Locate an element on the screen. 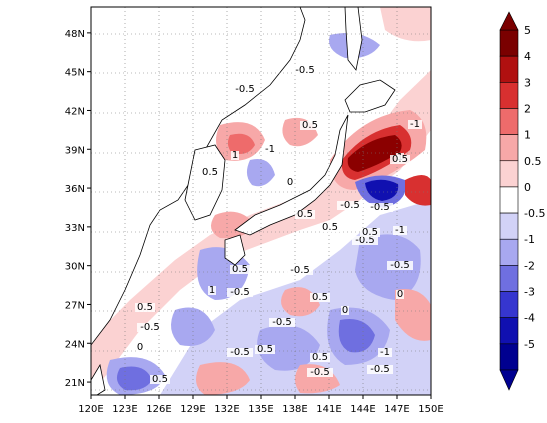  colorbar-top-arrow is located at coordinates (509, 21).